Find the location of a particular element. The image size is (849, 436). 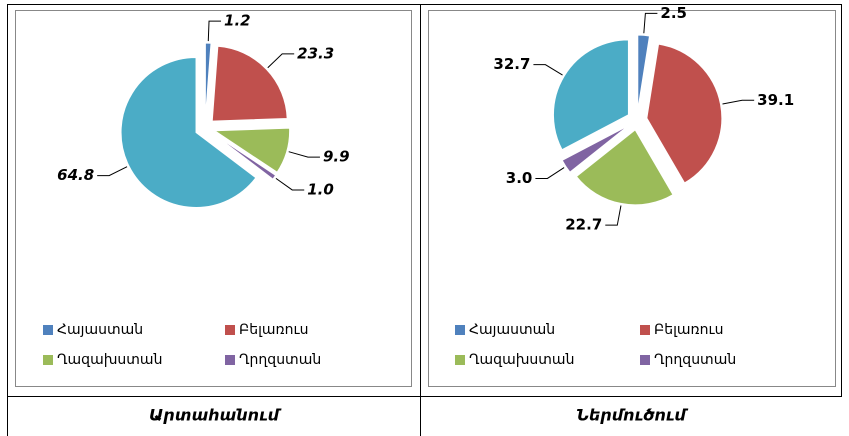

data-label: 2.5 is located at coordinates (673, 13).